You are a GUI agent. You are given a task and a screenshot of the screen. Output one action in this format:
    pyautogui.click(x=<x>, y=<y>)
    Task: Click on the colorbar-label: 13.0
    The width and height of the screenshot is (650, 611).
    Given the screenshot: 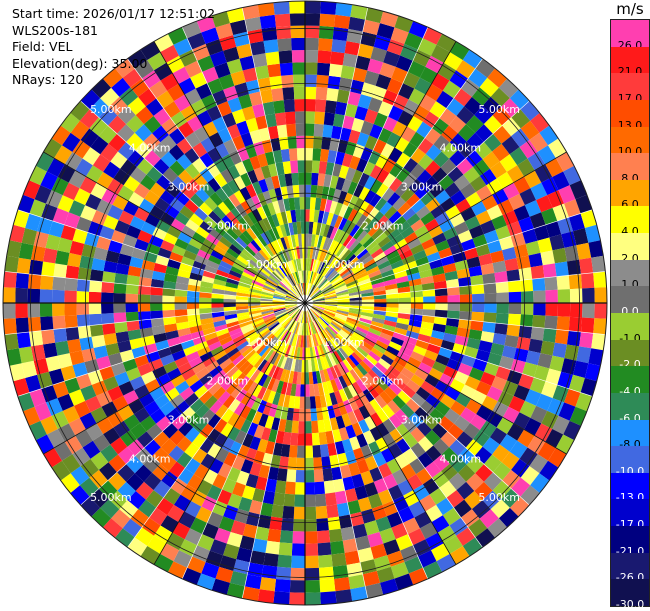 What is the action you would take?
    pyautogui.click(x=630, y=125)
    